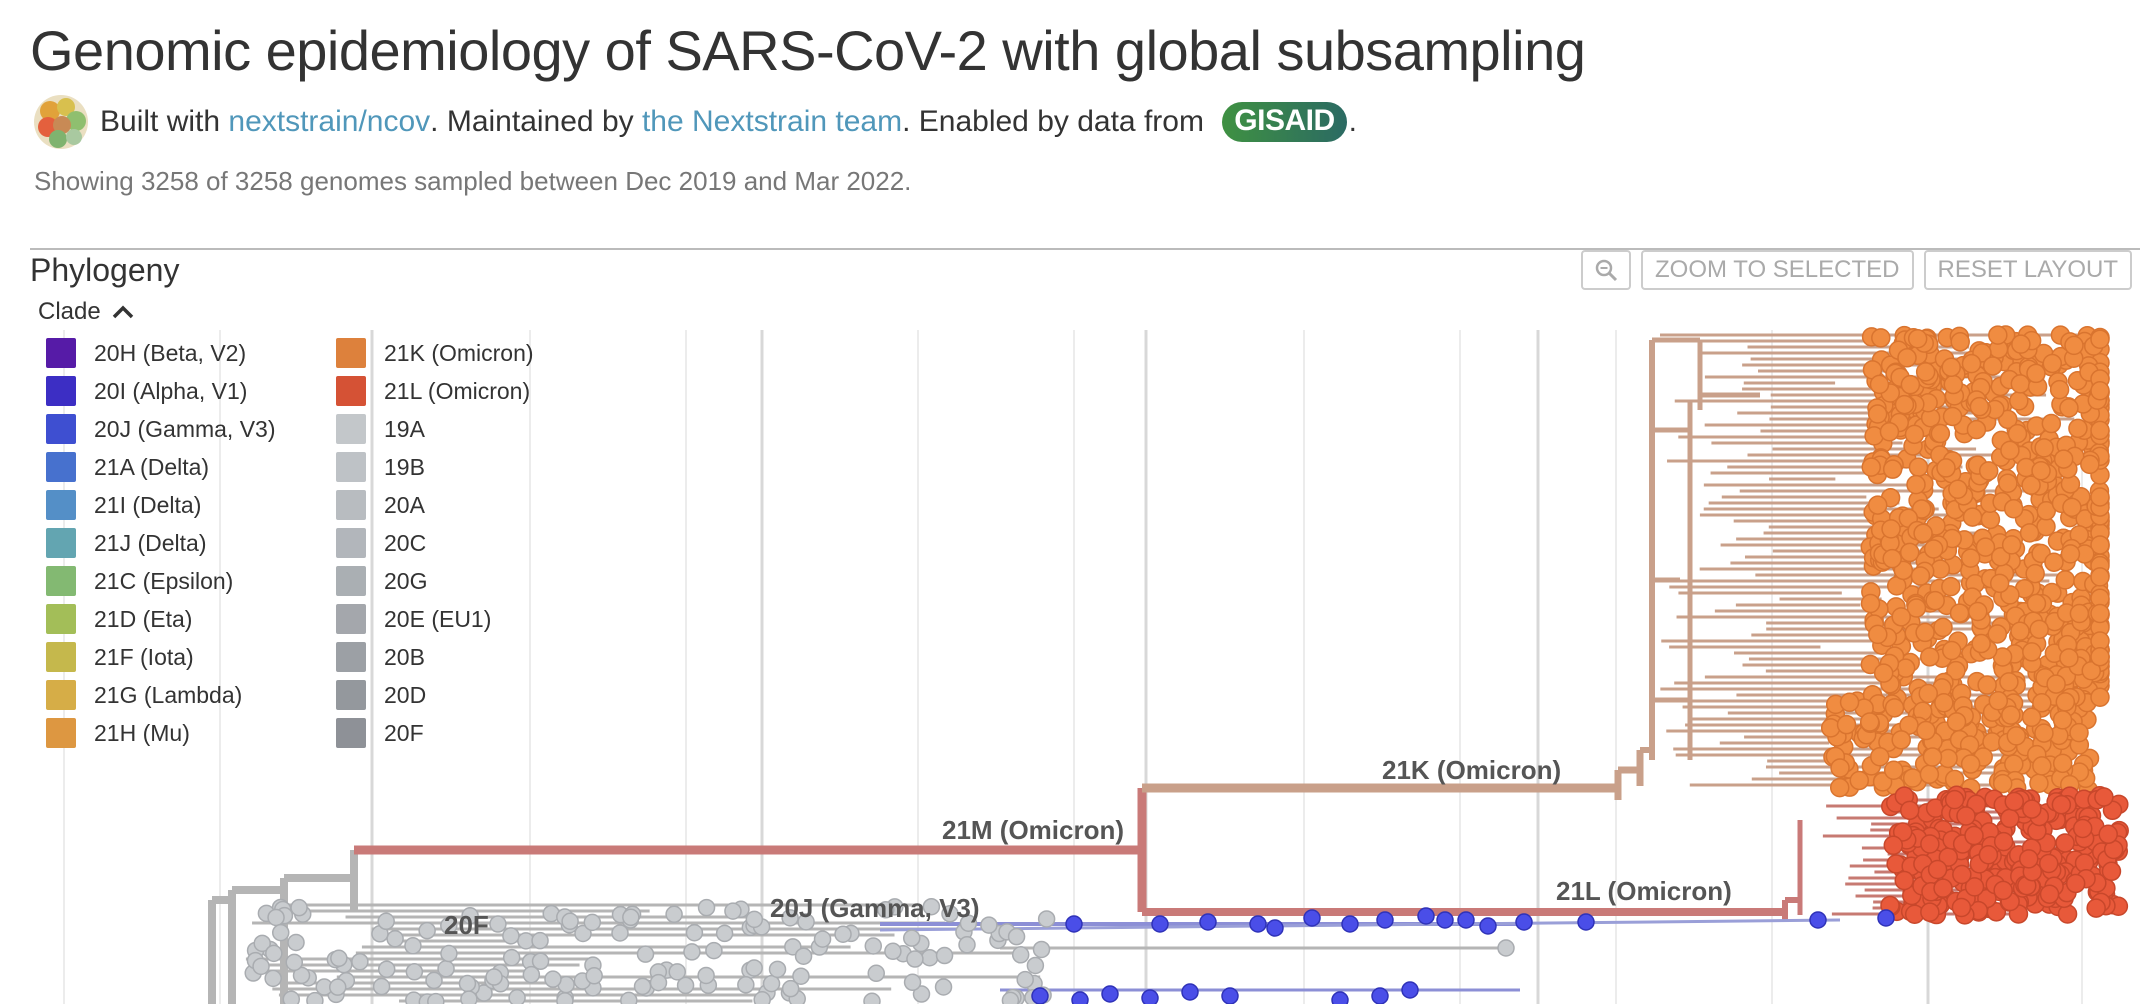 The width and height of the screenshot is (2140, 1004). What do you see at coordinates (380, 467) in the screenshot?
I see `legend-item: 19B` at bounding box center [380, 467].